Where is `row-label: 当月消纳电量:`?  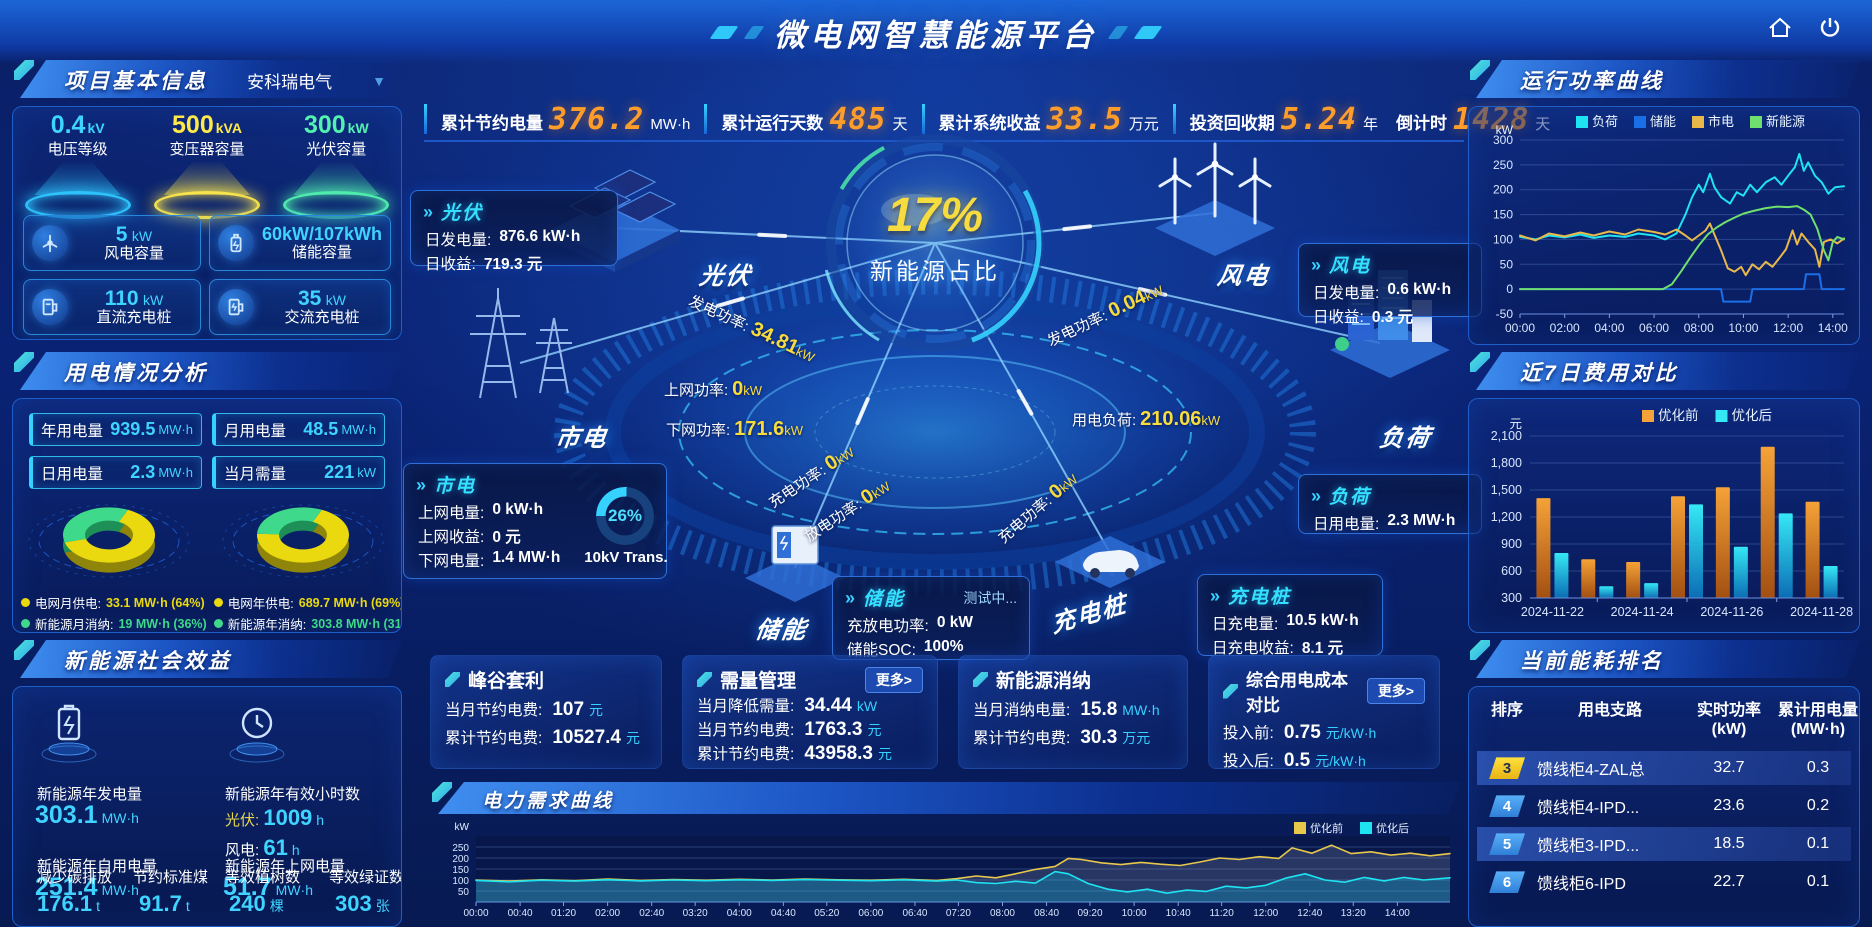 row-label: 当月消纳电量: is located at coordinates (1022, 710).